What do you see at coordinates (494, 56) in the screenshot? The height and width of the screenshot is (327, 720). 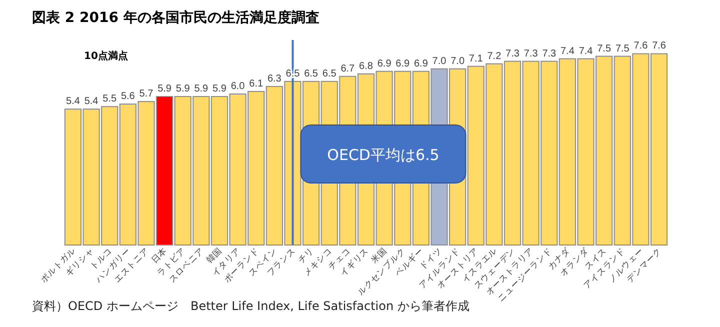 I see `data-label: 7.2` at bounding box center [494, 56].